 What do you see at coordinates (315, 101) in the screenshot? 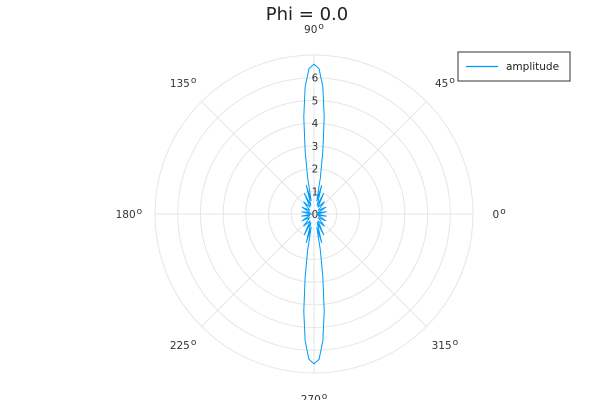
I see `radial-tick-label: 5` at bounding box center [315, 101].